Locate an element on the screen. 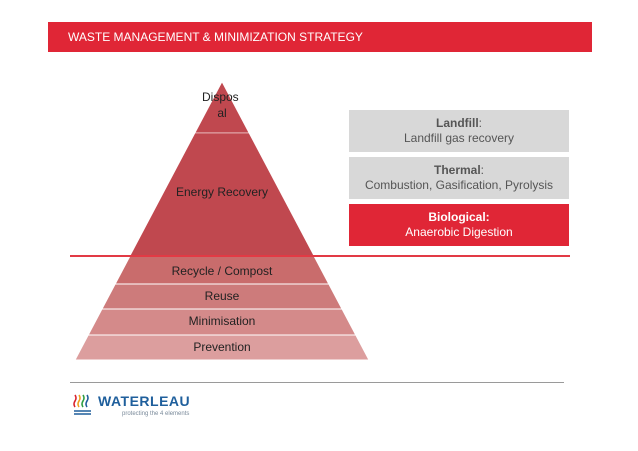 Image resolution: width=638 pixels, height=451 pixels. footer-divider is located at coordinates (317, 382).